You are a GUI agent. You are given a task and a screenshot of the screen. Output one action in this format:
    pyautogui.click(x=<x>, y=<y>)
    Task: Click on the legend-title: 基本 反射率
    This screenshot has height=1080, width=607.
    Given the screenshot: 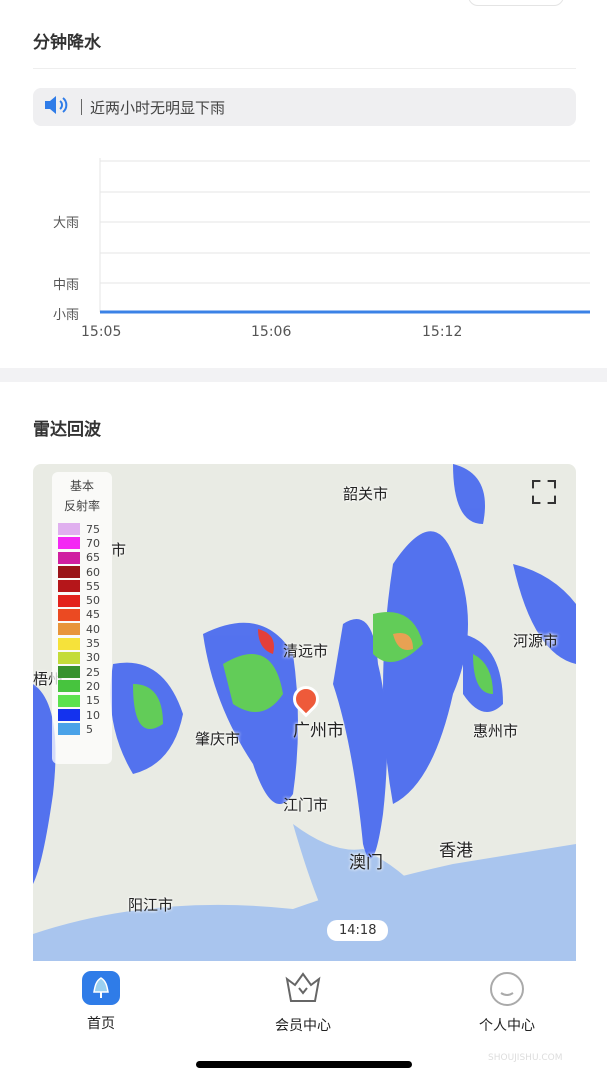 What is the action you would take?
    pyautogui.click(x=81, y=496)
    